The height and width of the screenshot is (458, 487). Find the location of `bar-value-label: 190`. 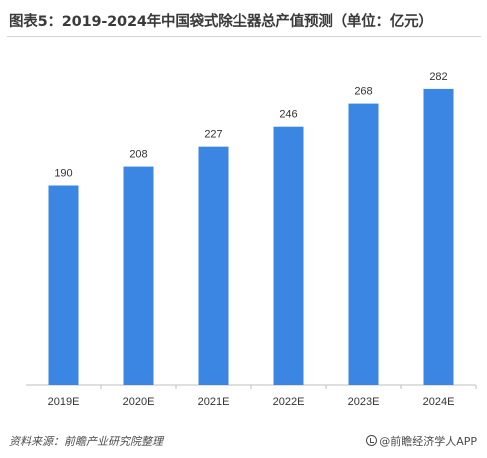

bar-value-label: 190 is located at coordinates (63, 174).